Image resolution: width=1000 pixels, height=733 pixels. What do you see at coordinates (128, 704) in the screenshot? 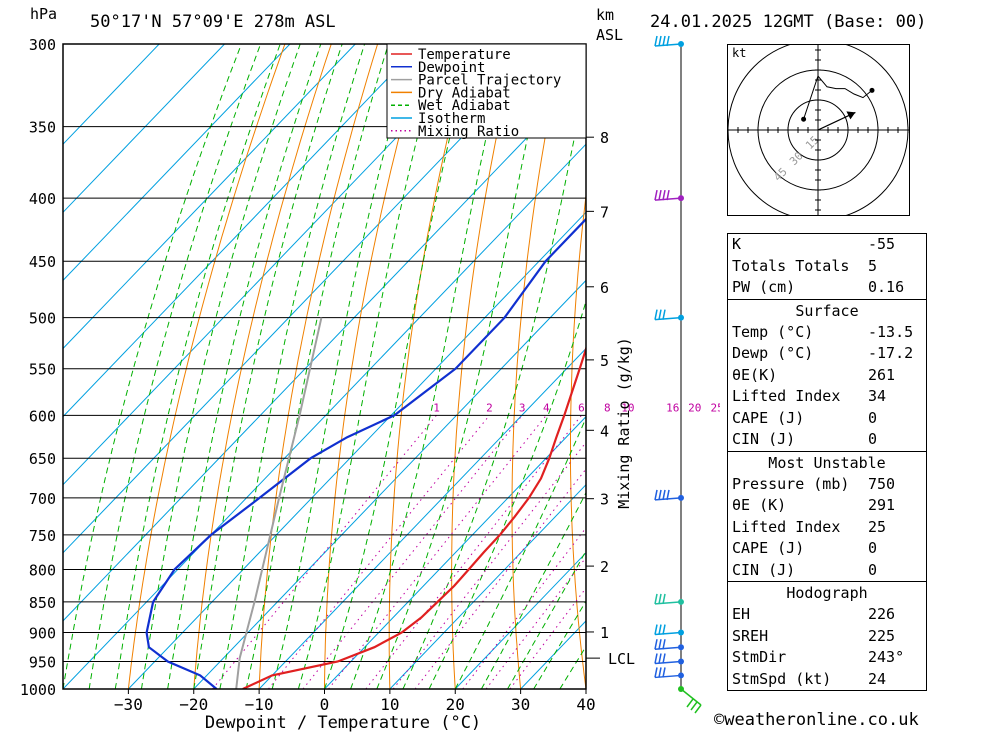
I see `x-tick-label: −30` at bounding box center [128, 704].